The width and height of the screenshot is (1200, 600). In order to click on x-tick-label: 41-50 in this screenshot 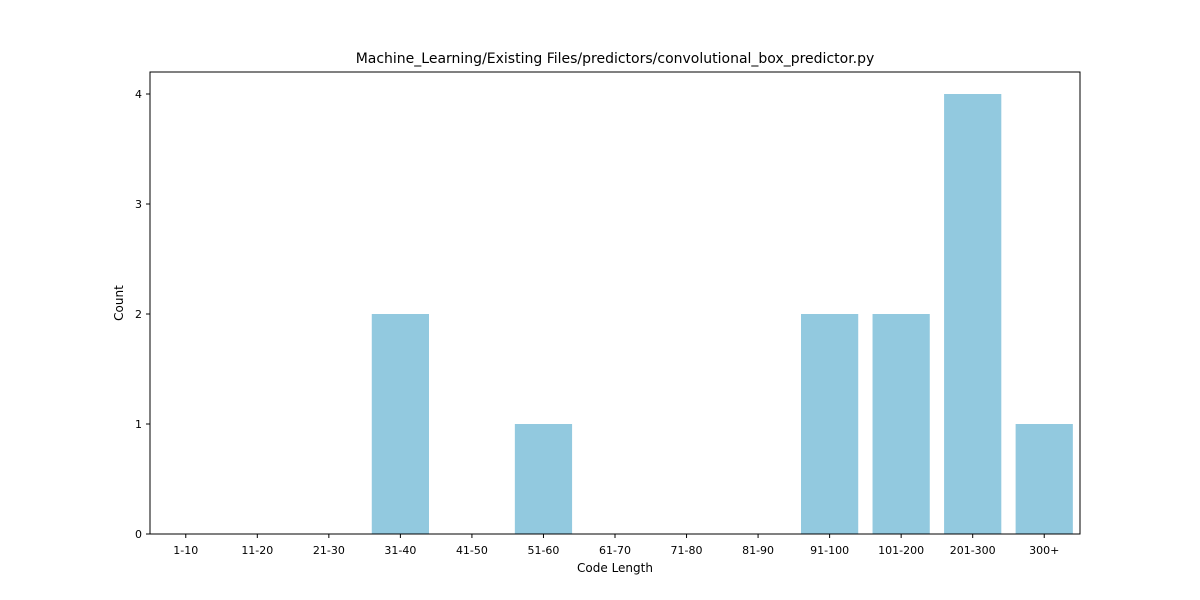, I will do `click(472, 550)`.